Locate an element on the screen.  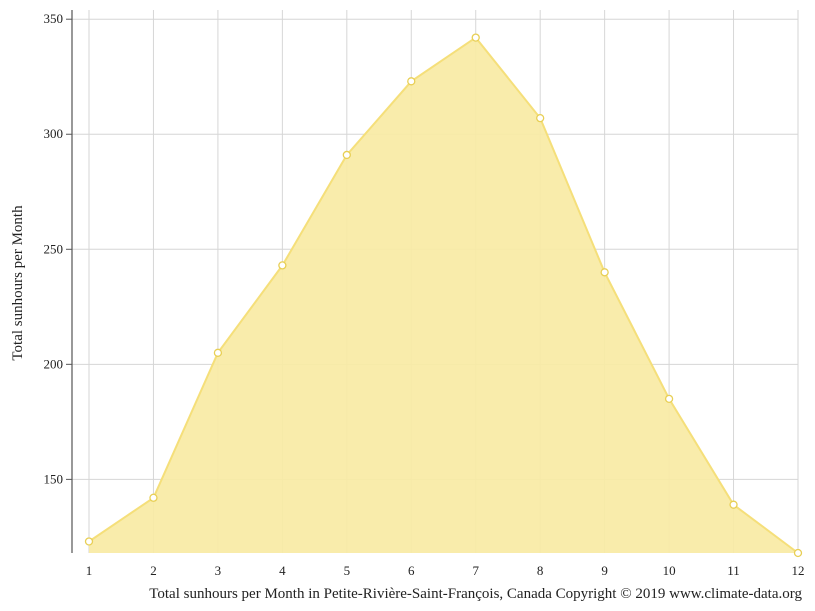
y-tick-label: 350 is located at coordinates (54, 18).